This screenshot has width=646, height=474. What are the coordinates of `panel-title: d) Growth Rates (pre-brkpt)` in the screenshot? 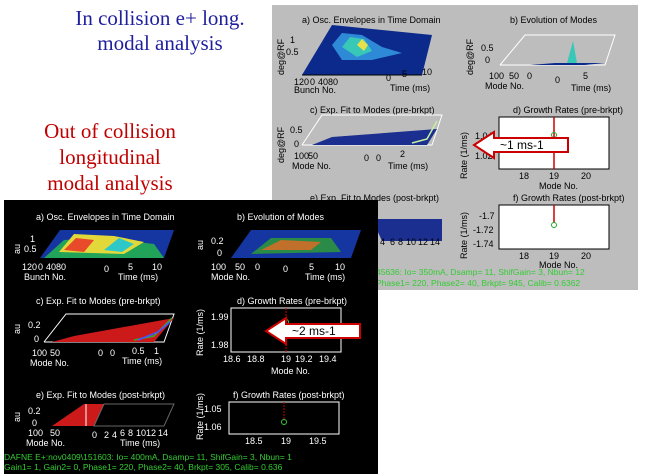 It's located at (292, 301).